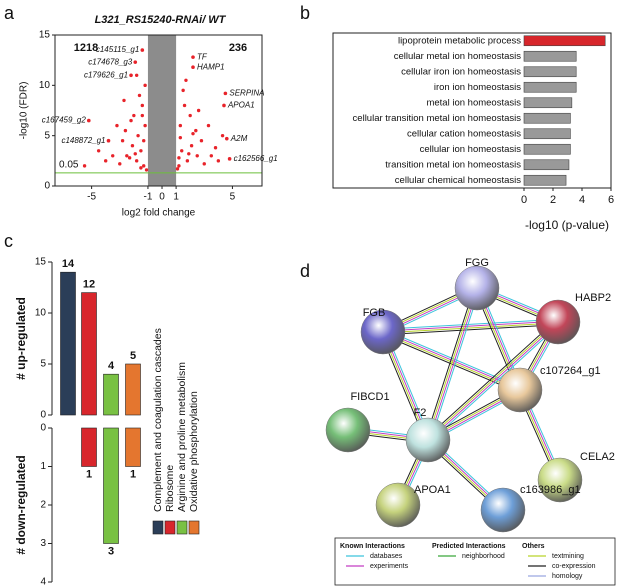 The height and width of the screenshot is (588, 619). What do you see at coordinates (233, 197) in the screenshot?
I see `x-tick-label: 5` at bounding box center [233, 197].